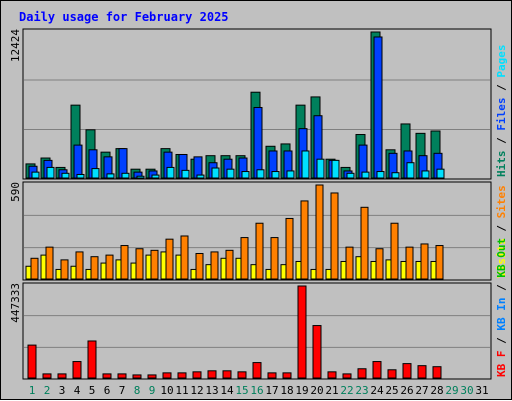  What do you see at coordinates (436, 390) in the screenshot?
I see `x-tick-label: 28` at bounding box center [436, 390].